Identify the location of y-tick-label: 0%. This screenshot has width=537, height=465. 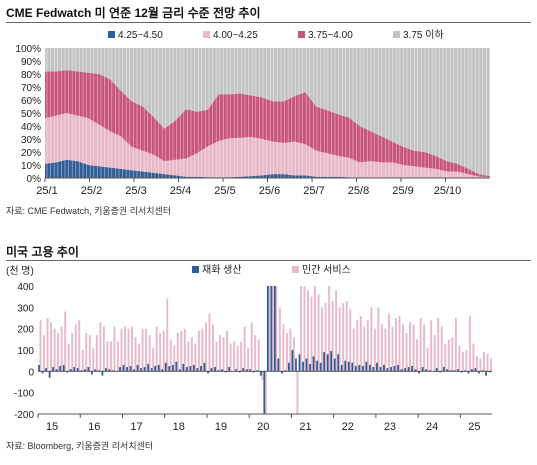
(34, 179).